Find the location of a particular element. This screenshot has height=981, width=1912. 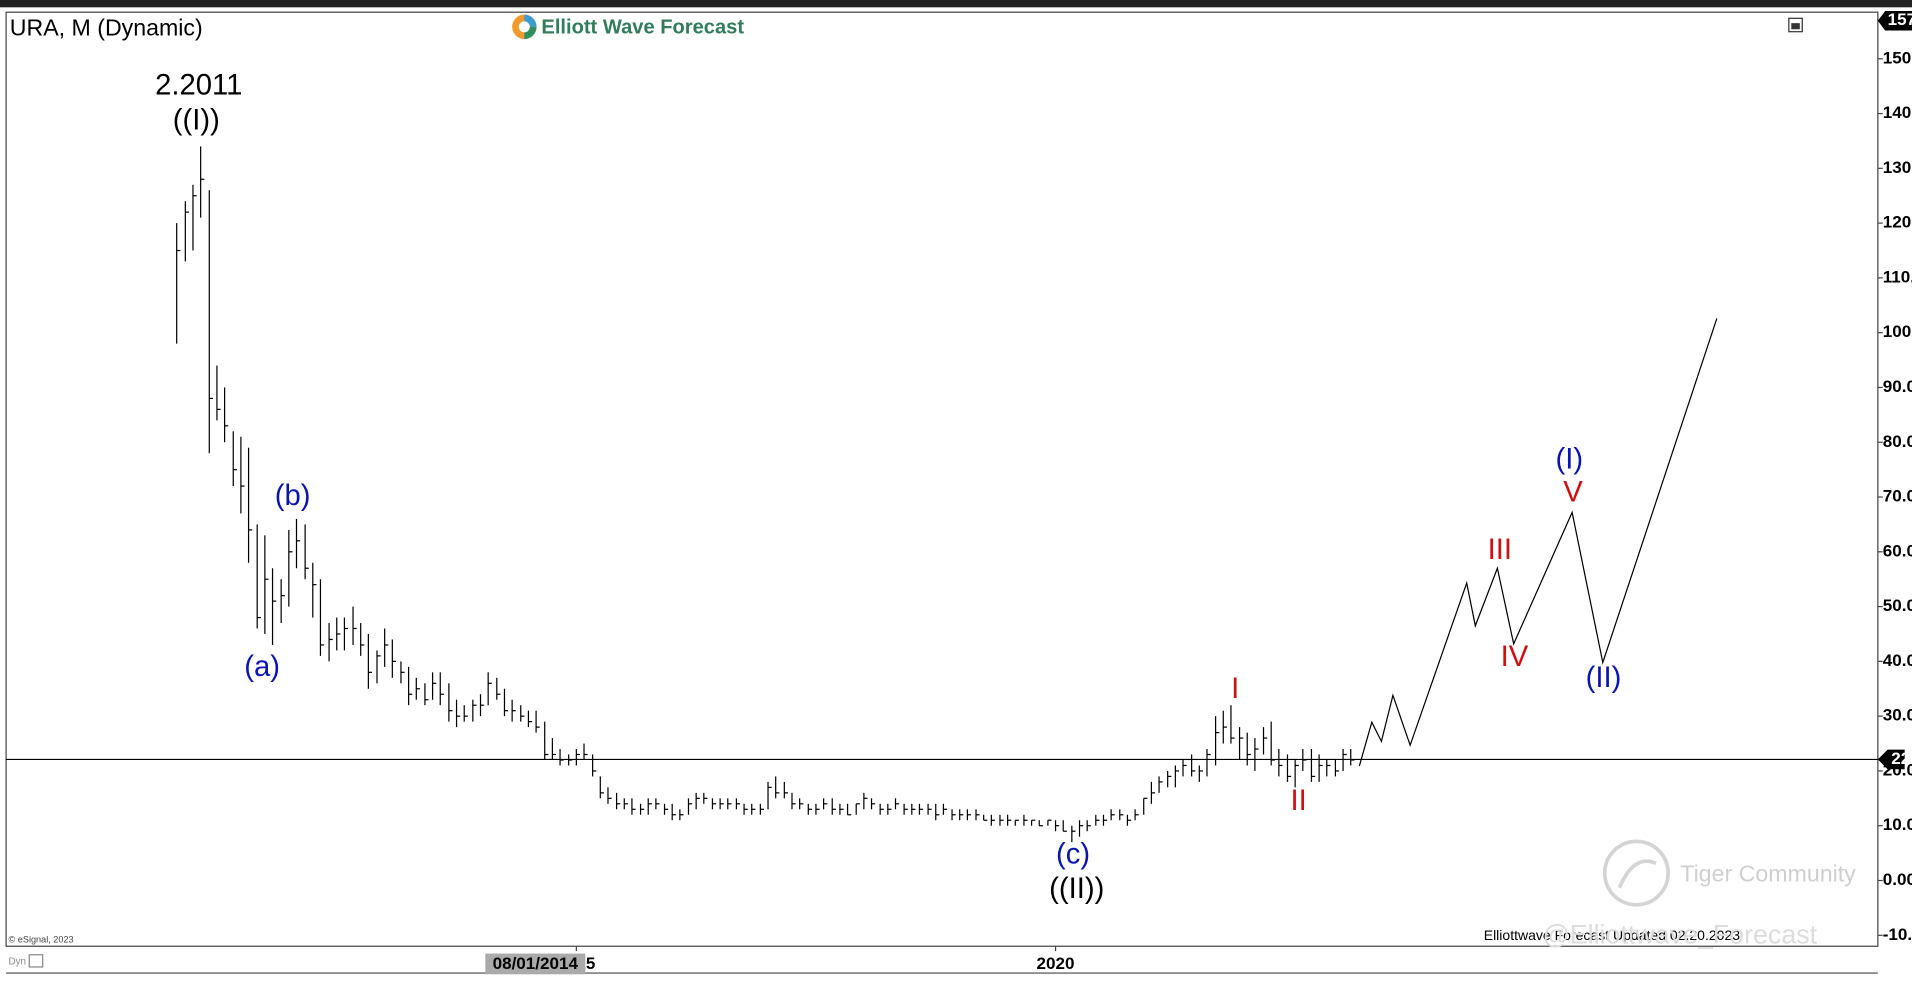

y-tick-label: 90.00 is located at coordinates (1897, 386).